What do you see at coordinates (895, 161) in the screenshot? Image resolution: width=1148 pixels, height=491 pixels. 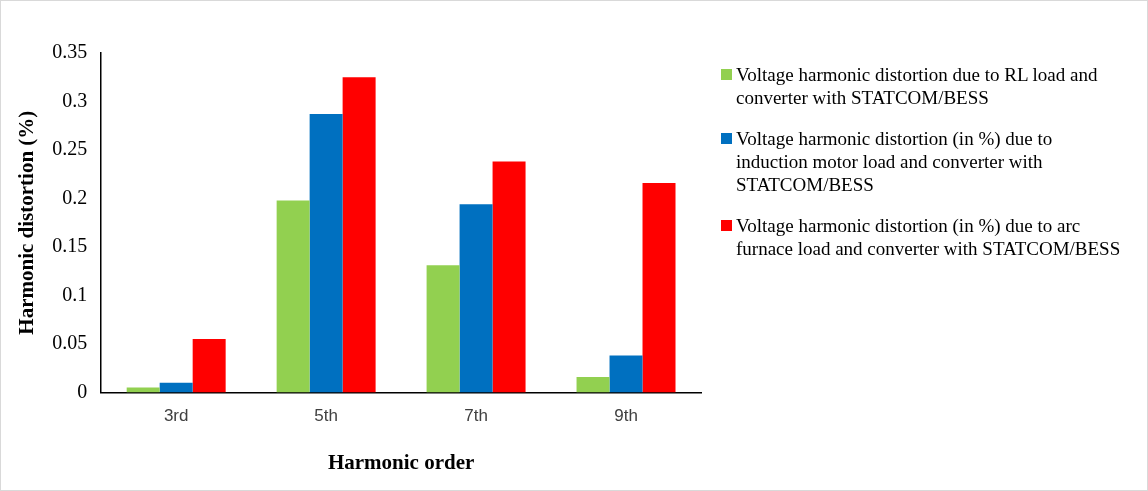 I see `legend-label: Voltage harmonic distortion (in %) due to induction motor load and converter with STATCOM/BESS` at bounding box center [895, 161].